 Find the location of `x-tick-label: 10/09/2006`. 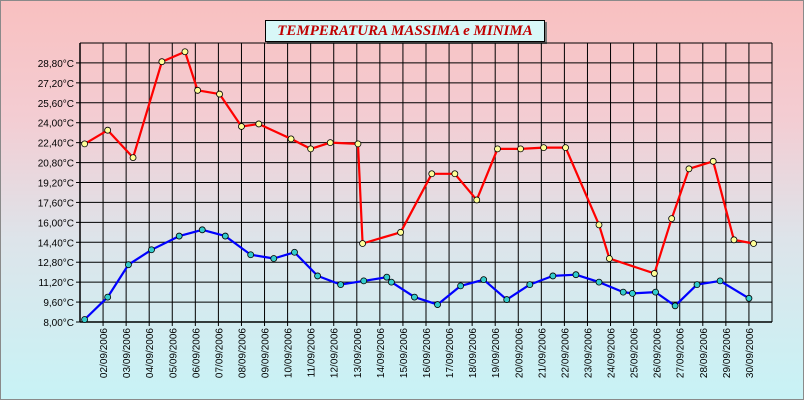

x-tick-label: 10/09/2006 is located at coordinates (289, 353).